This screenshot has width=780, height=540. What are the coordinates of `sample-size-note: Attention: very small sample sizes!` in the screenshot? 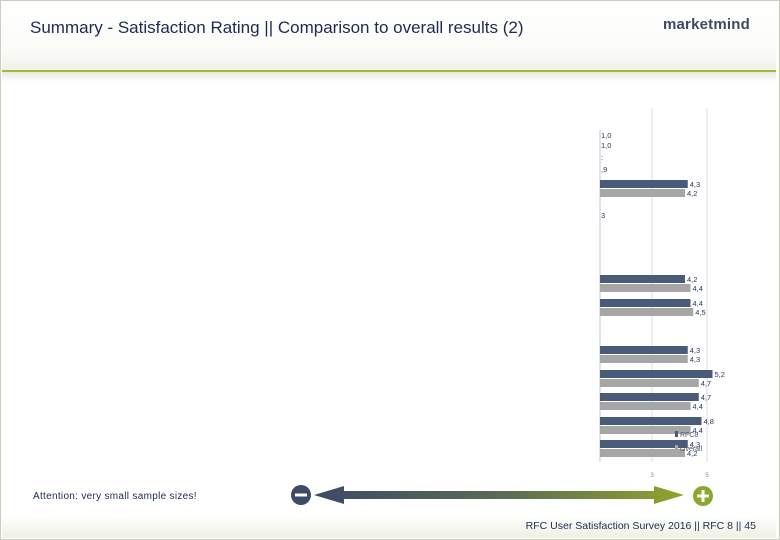 It's located at (115, 496).